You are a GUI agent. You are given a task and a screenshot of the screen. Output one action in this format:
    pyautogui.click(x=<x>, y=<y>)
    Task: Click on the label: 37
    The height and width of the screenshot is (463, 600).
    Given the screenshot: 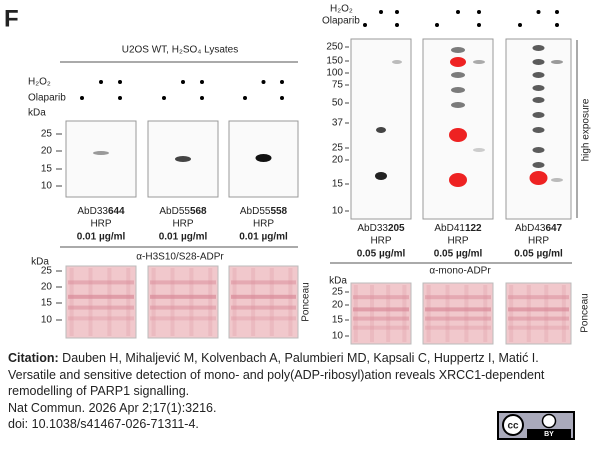 What is the action you would take?
    pyautogui.click(x=338, y=123)
    